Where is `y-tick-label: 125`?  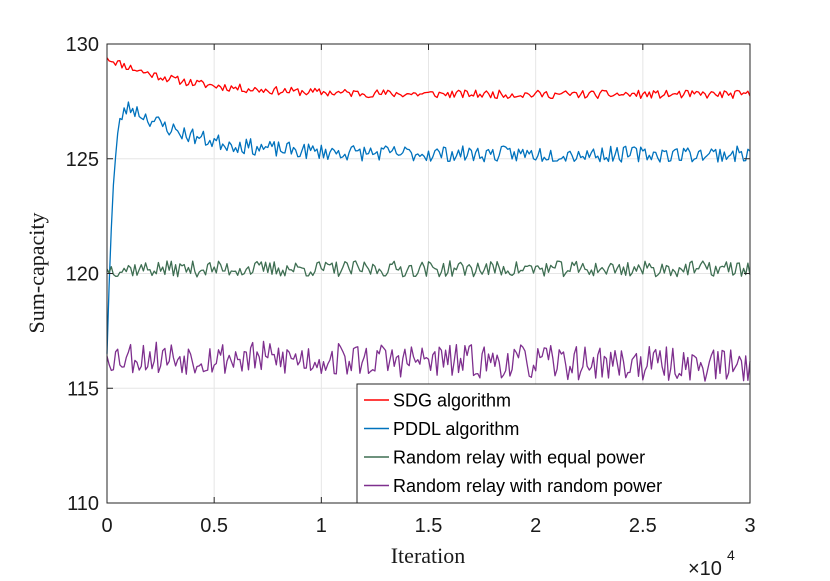
y-tick-label: 125 is located at coordinates (82, 160).